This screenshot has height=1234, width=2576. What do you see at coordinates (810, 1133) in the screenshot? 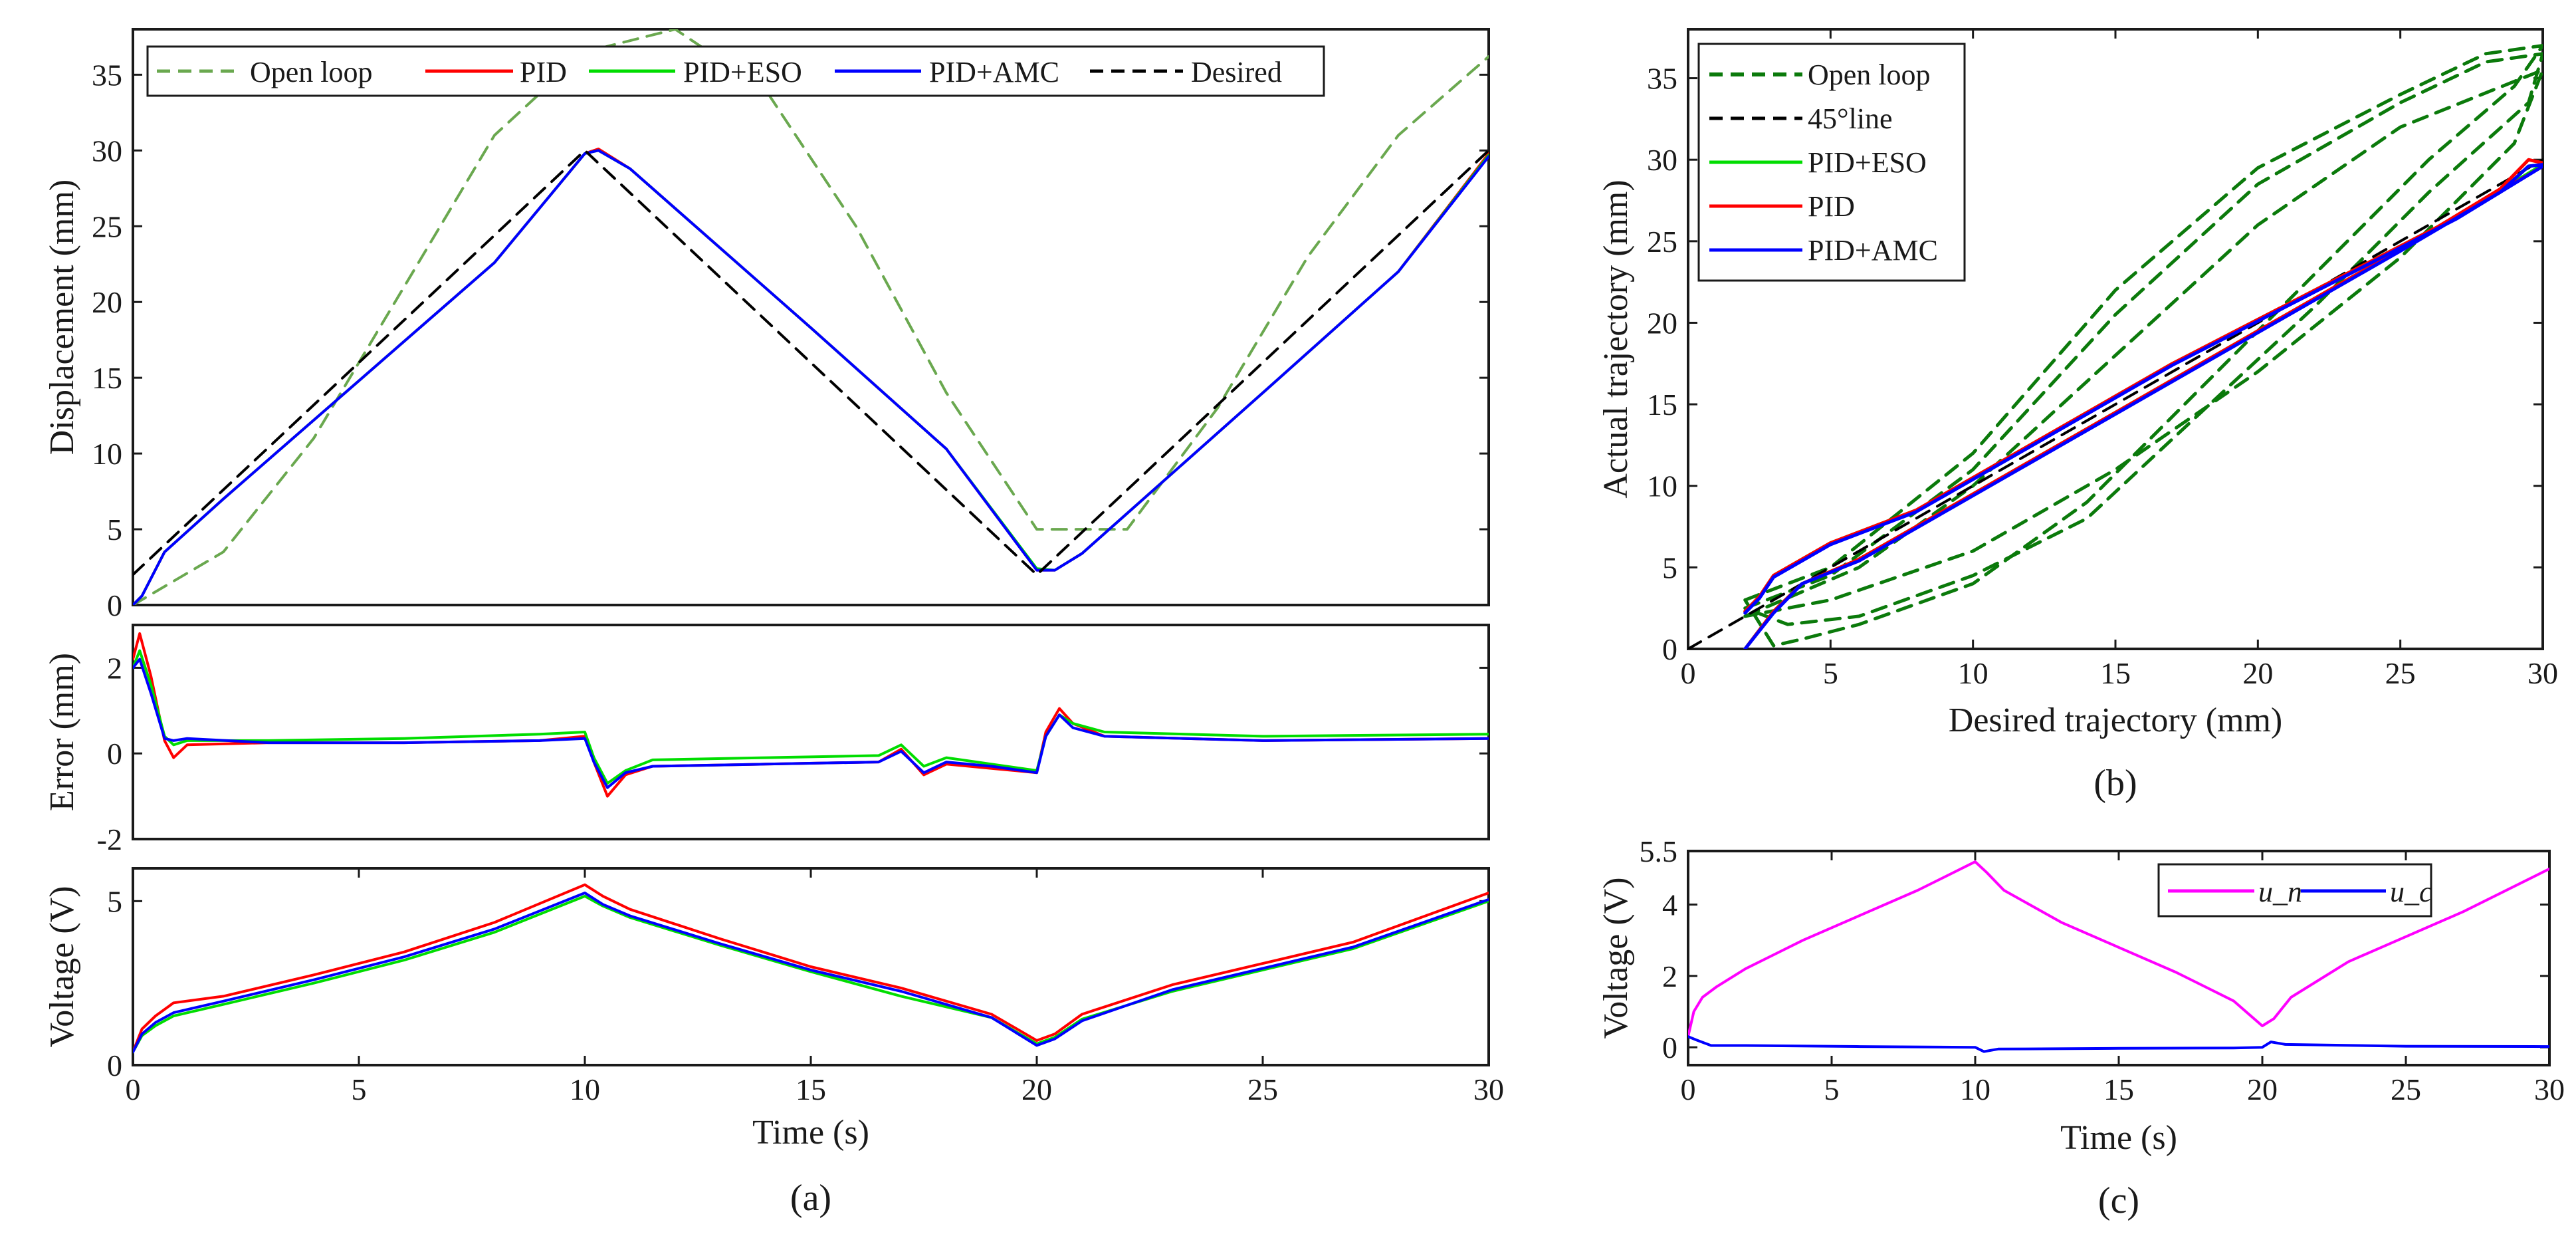
I see `panel-a3-xlabel: Time (s)` at bounding box center [810, 1133].